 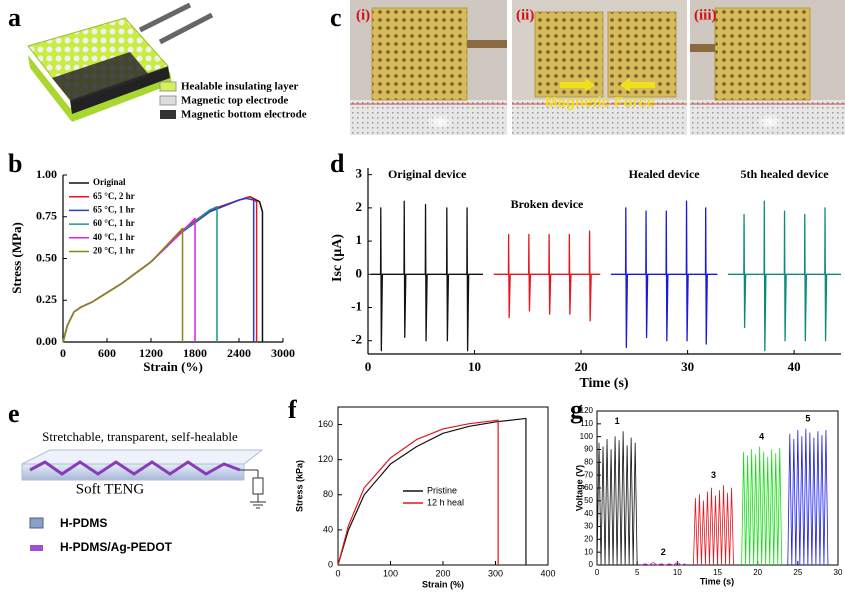 I want to click on legend-text: Pristine, so click(x=442, y=490).